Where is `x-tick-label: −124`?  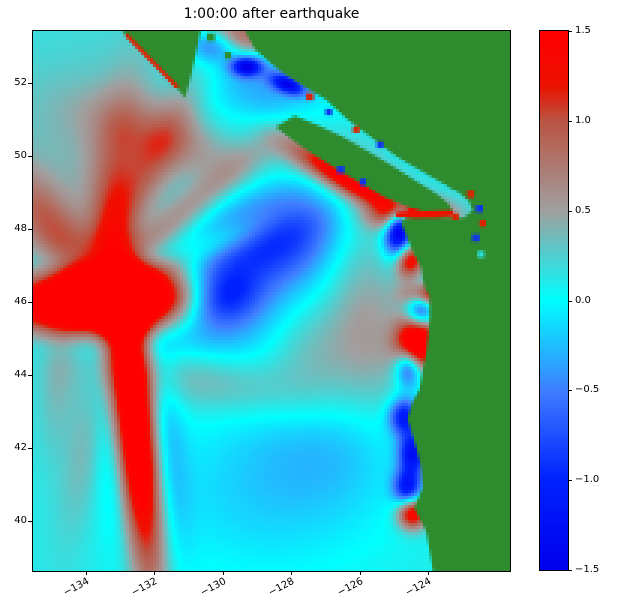
x-tick-label: −124 is located at coordinates (418, 587).